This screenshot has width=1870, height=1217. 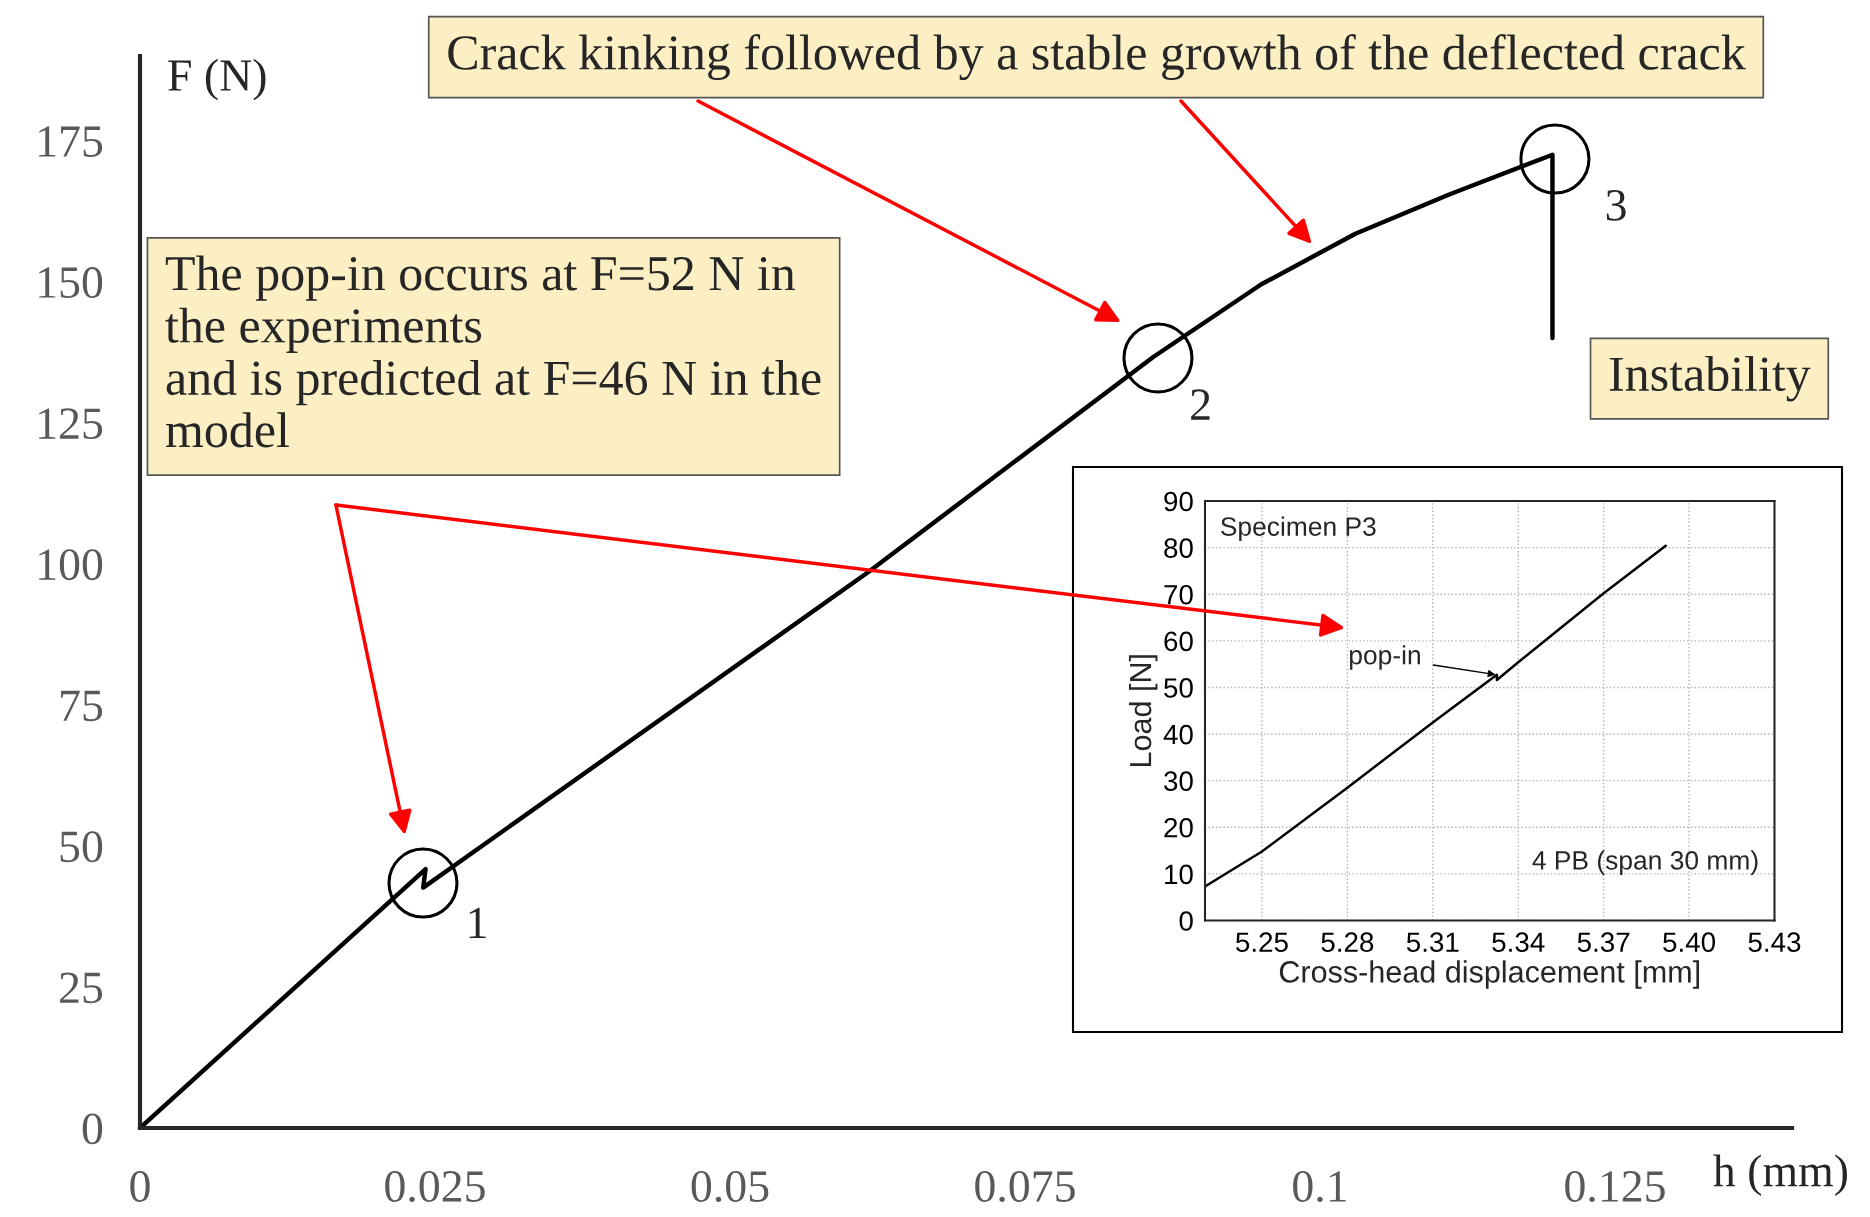 What do you see at coordinates (1615, 1186) in the screenshot?
I see `x-tick-label: 0.125` at bounding box center [1615, 1186].